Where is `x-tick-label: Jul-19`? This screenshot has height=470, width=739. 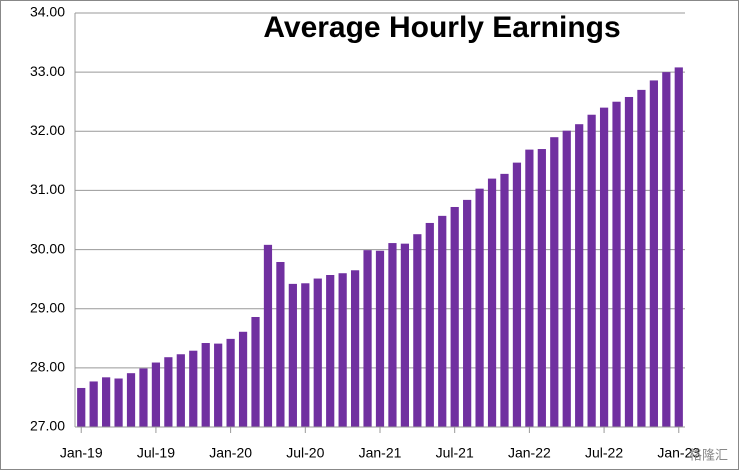
x-tick-label: Jul-19 is located at coordinates (156, 453).